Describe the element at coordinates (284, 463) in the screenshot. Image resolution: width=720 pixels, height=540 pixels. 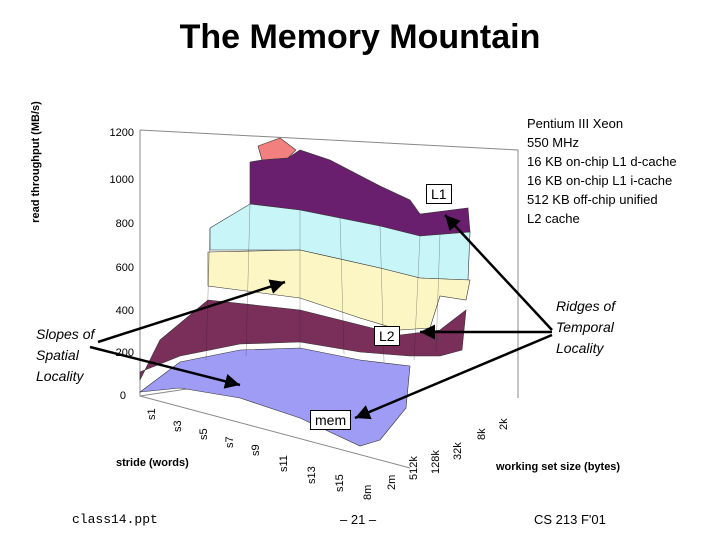
I see `x-tick: s11` at that location.